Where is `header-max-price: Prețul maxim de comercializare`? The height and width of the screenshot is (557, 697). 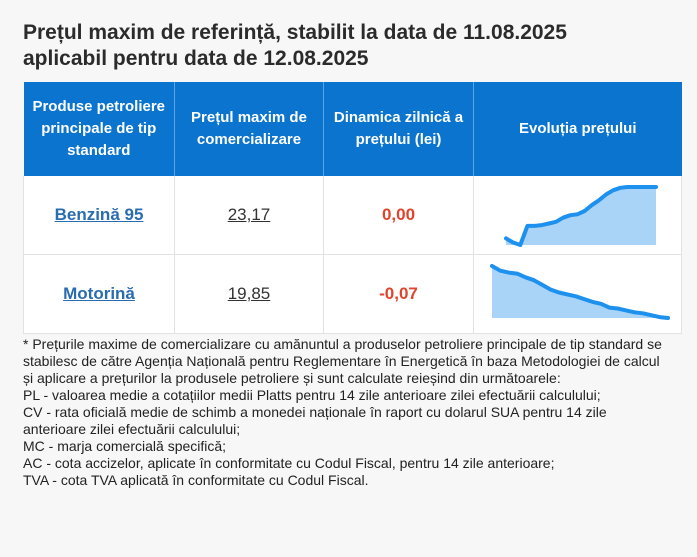
header-max-price: Prețul maxim de comercializare is located at coordinates (249, 129).